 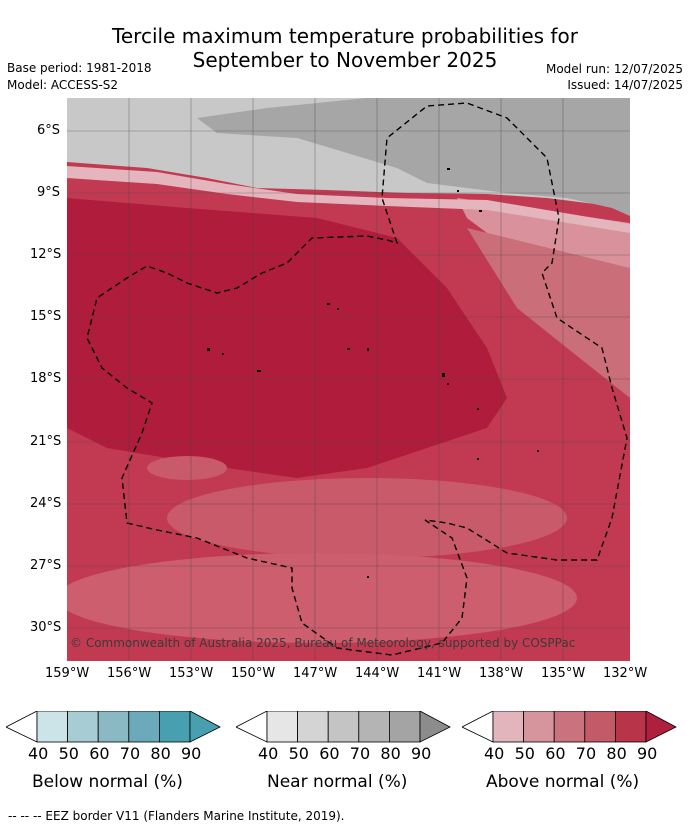 I want to click on colorbar-below-normal, so click(x=113, y=727).